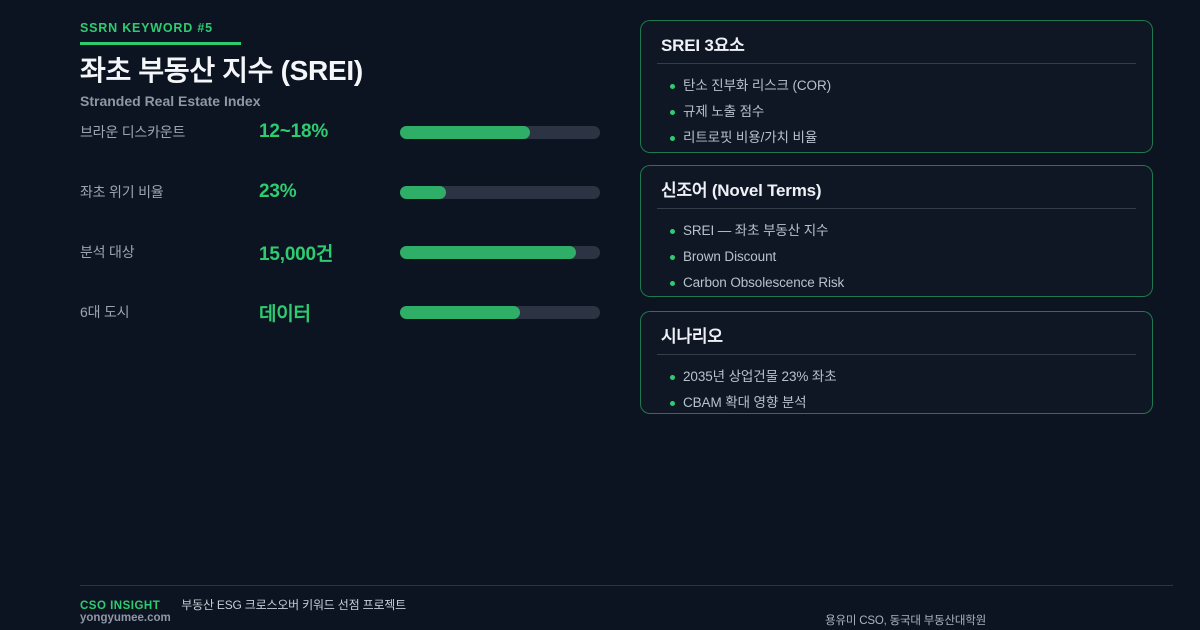 The image size is (1200, 630). I want to click on page-title: 좌초 부동산 지수 (SREI), so click(221, 70).